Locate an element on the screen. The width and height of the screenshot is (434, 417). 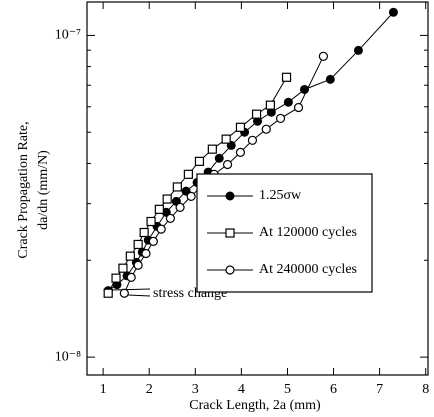
x-tick-label: 6 is located at coordinates (333, 389).